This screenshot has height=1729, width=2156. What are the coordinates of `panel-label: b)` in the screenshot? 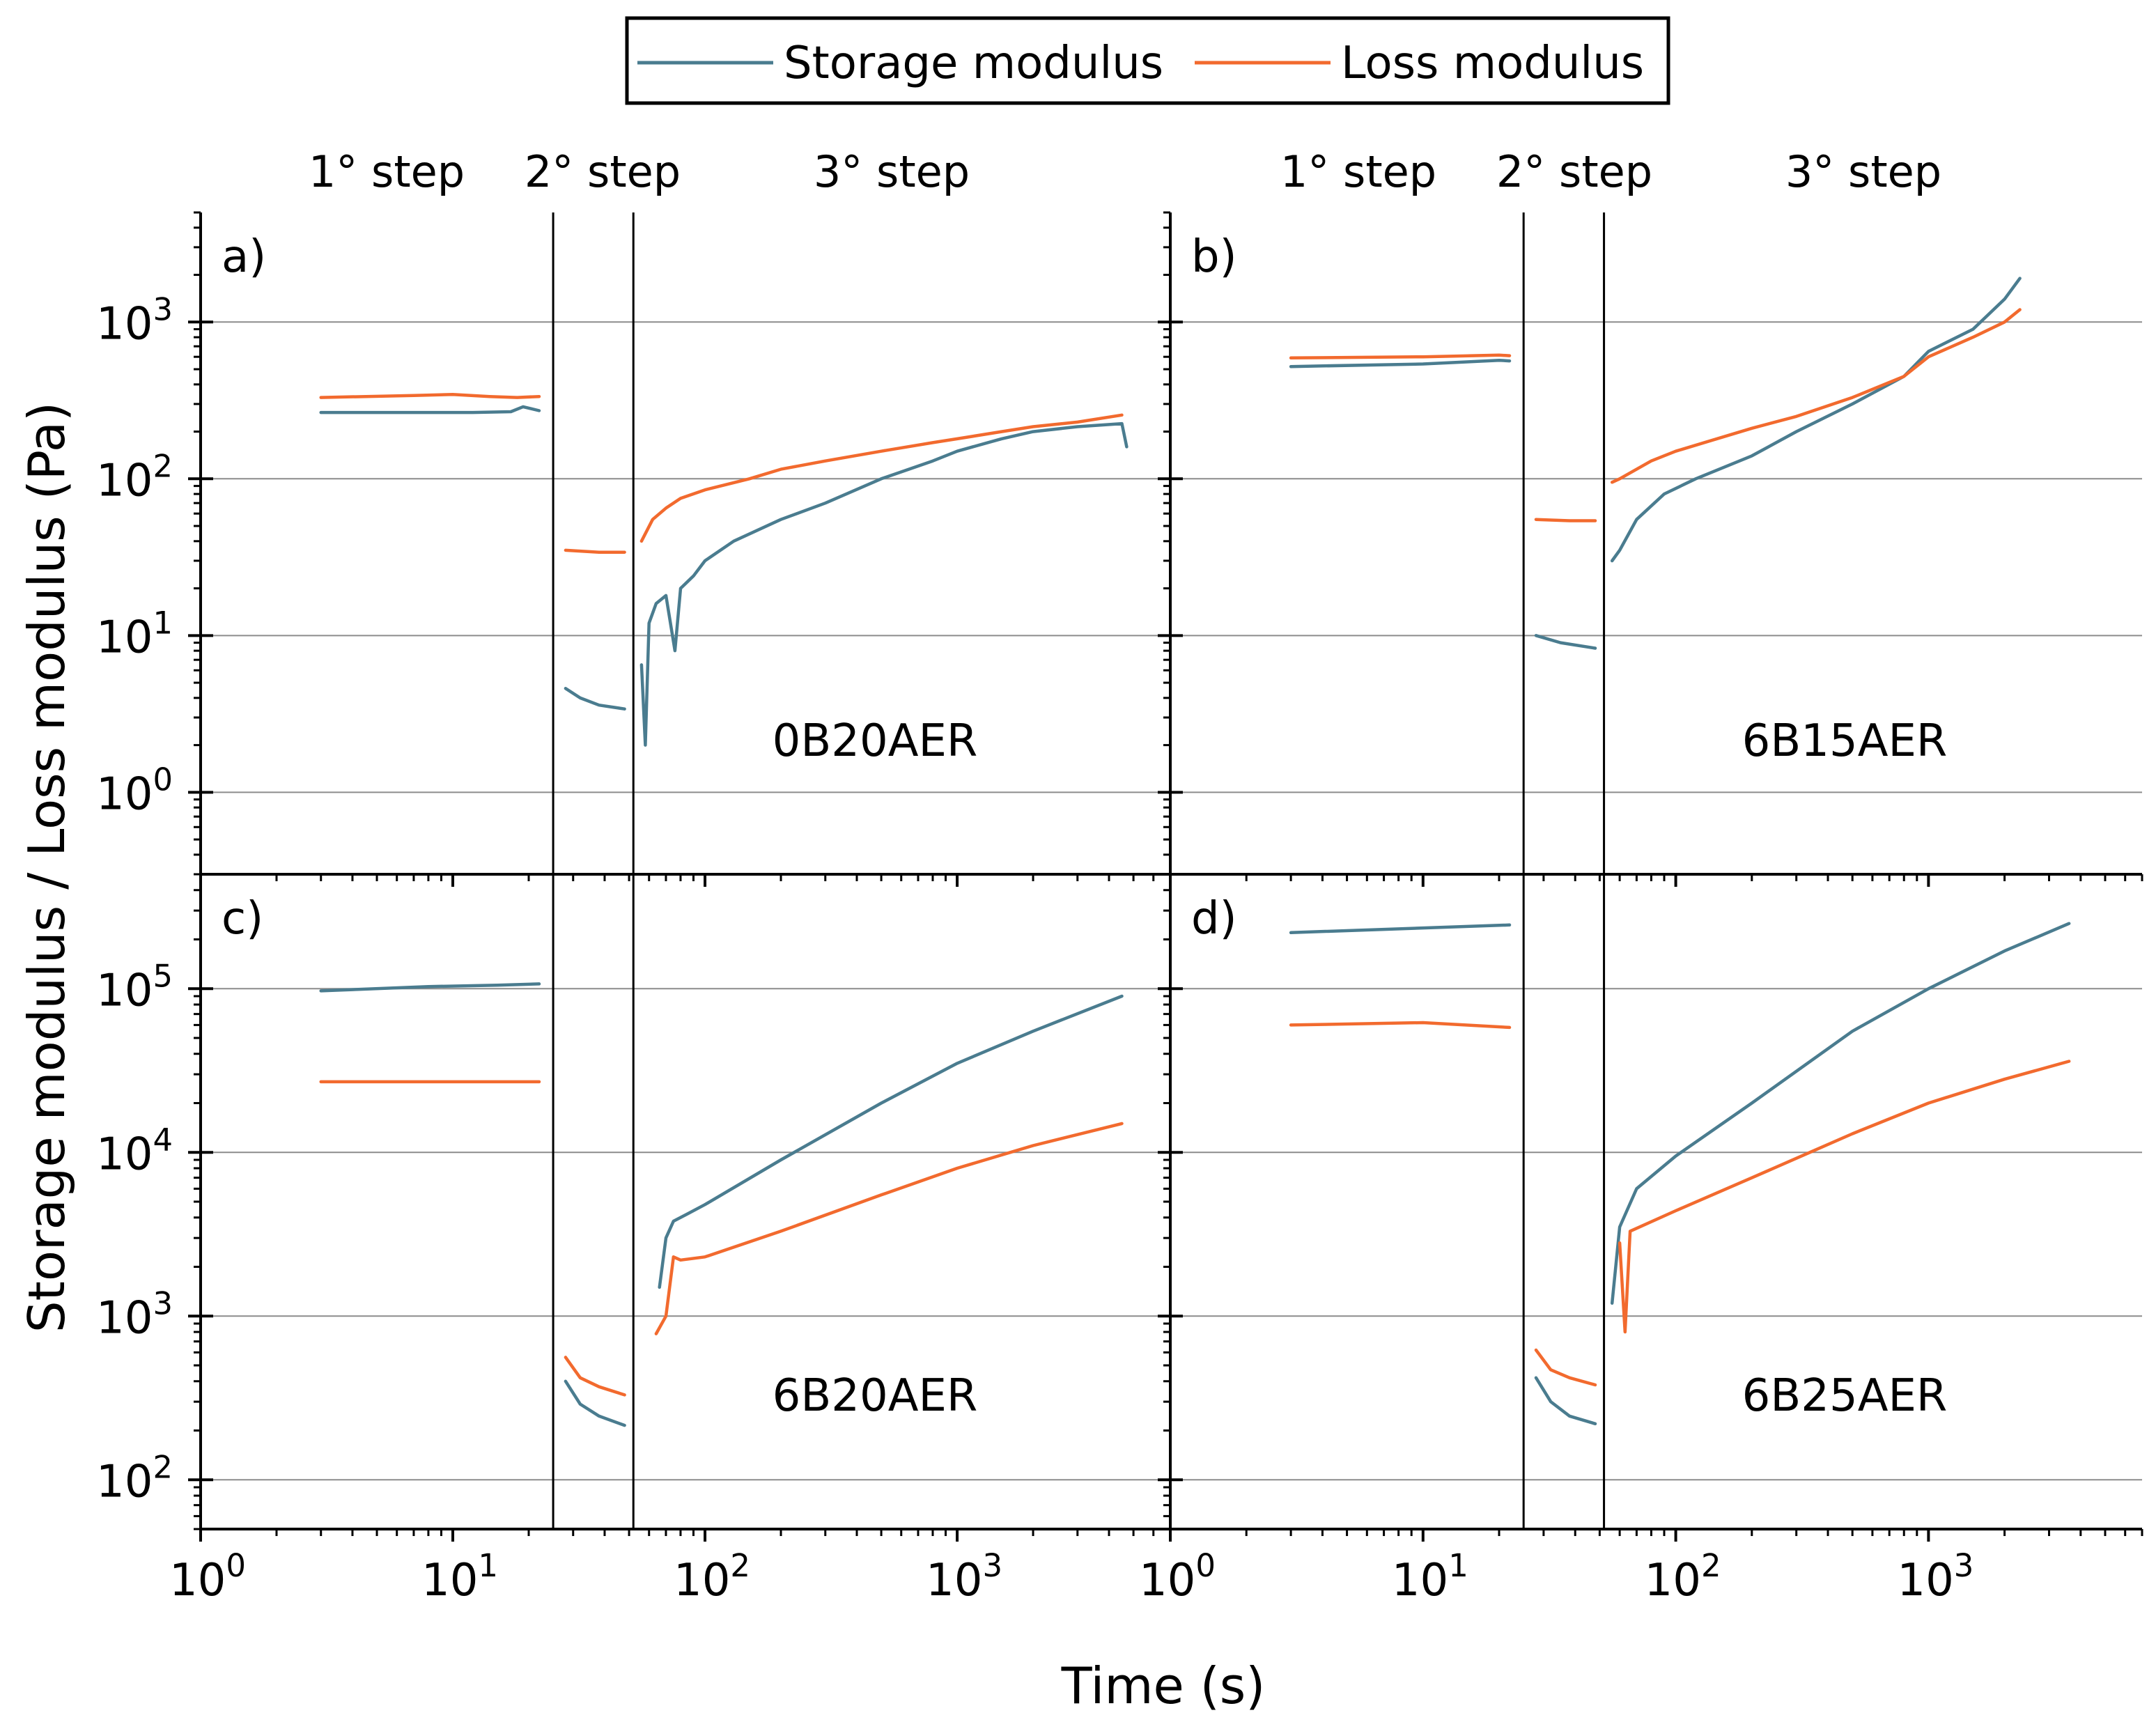 It's located at (1214, 257).